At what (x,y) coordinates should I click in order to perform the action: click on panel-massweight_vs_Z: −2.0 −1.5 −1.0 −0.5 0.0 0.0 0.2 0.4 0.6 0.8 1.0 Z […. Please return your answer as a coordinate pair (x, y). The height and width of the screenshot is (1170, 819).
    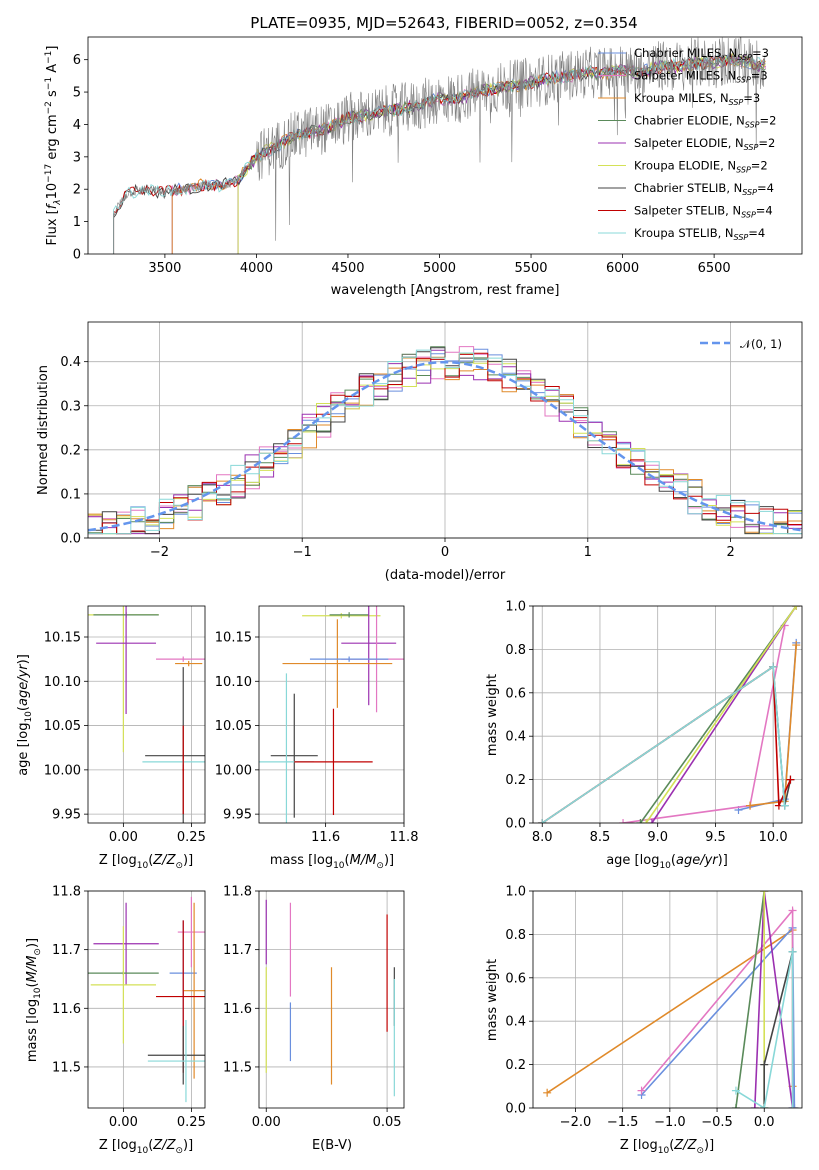
    Looking at the image, I should click on (644, 1020).